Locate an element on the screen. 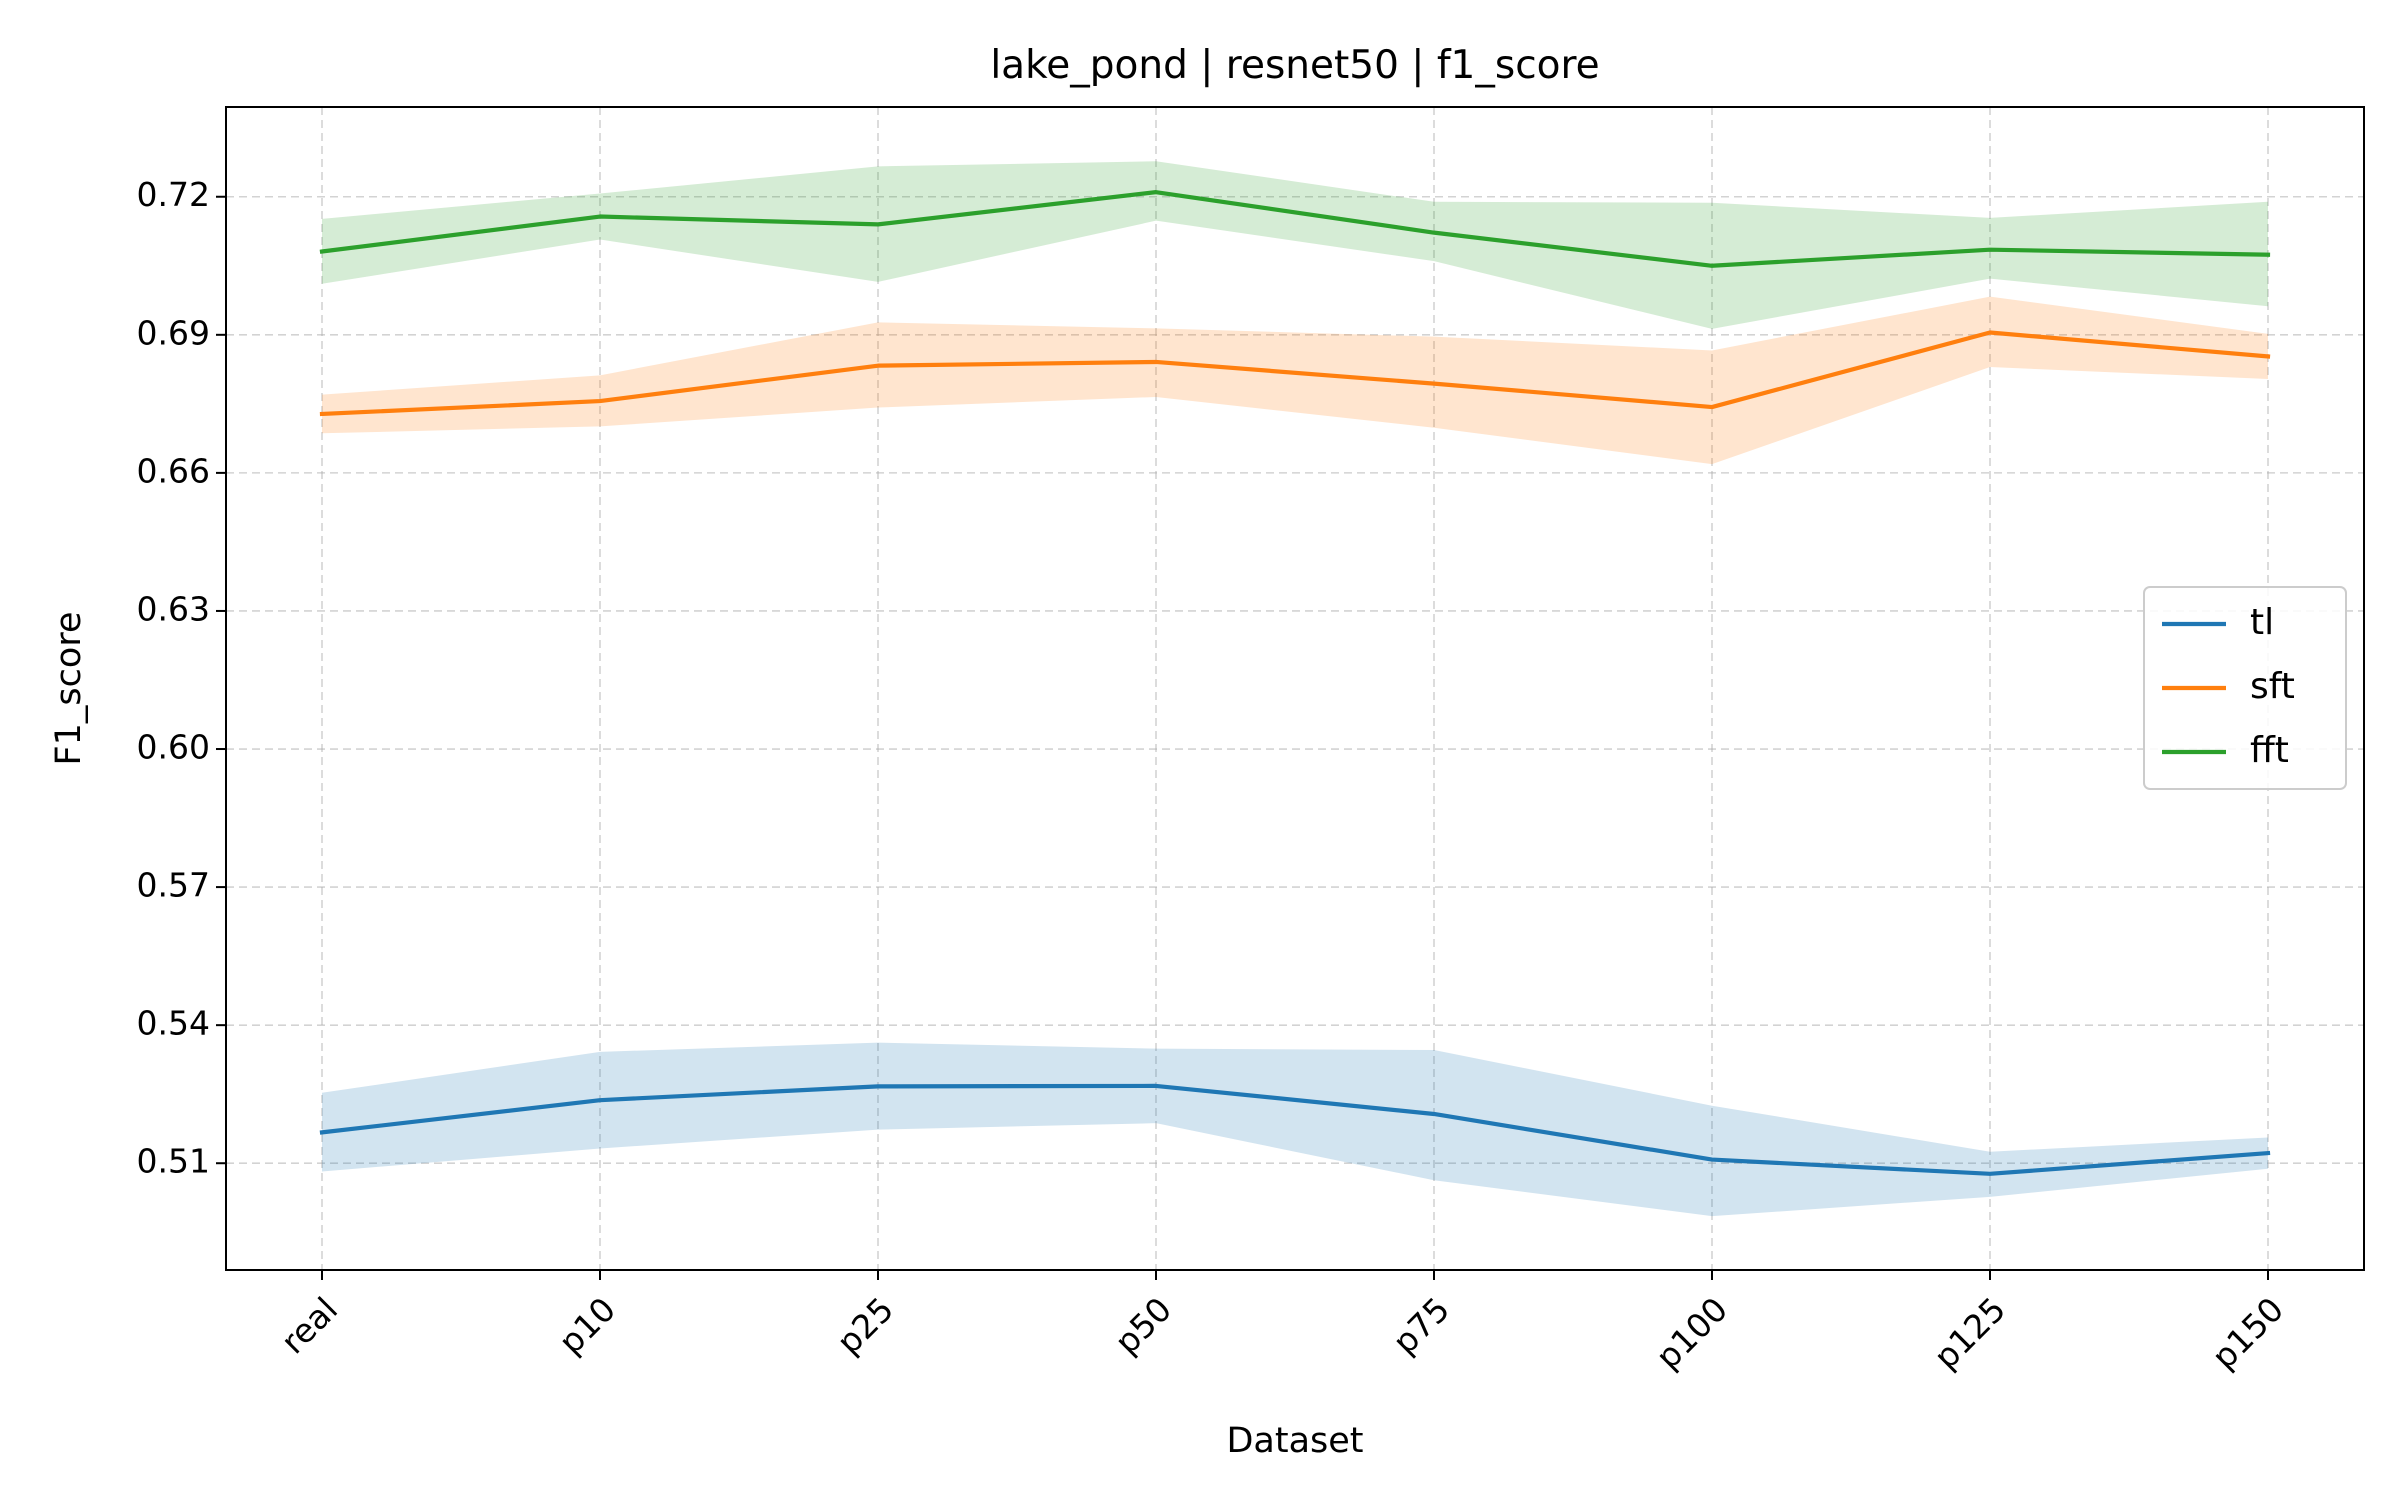 The image size is (2400, 1505). y-tick-label-0.54: 0.54 is located at coordinates (173, 1023).